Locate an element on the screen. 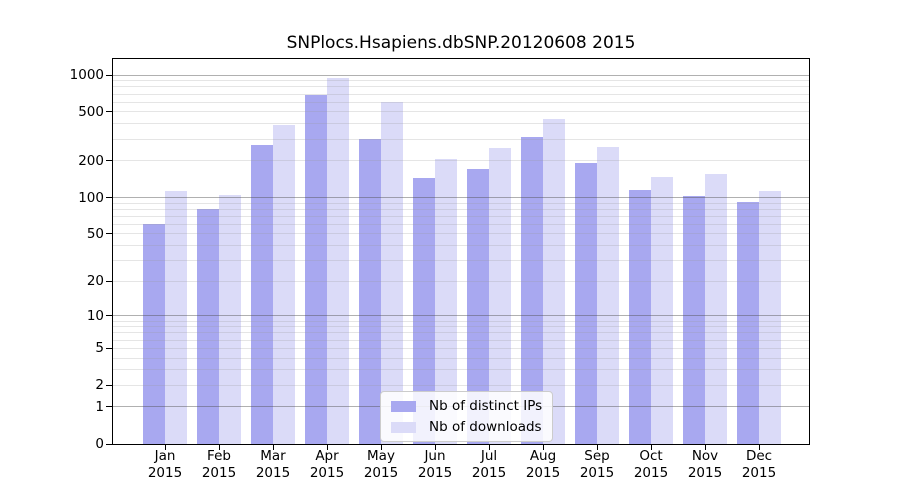 The height and width of the screenshot is (500, 900). bar-ips-jul is located at coordinates (478, 306).